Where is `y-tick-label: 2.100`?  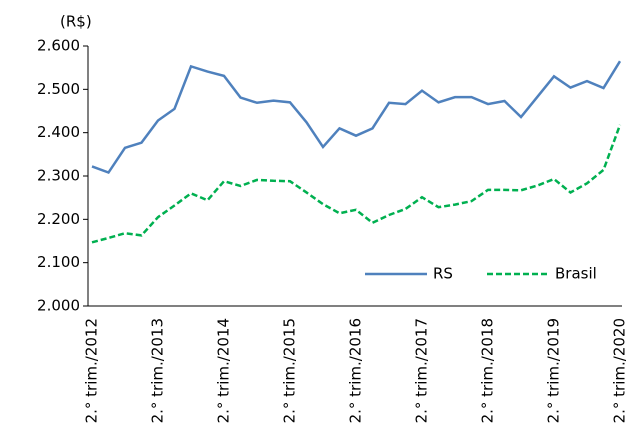
y-tick-label: 2.100 is located at coordinates (58, 262).